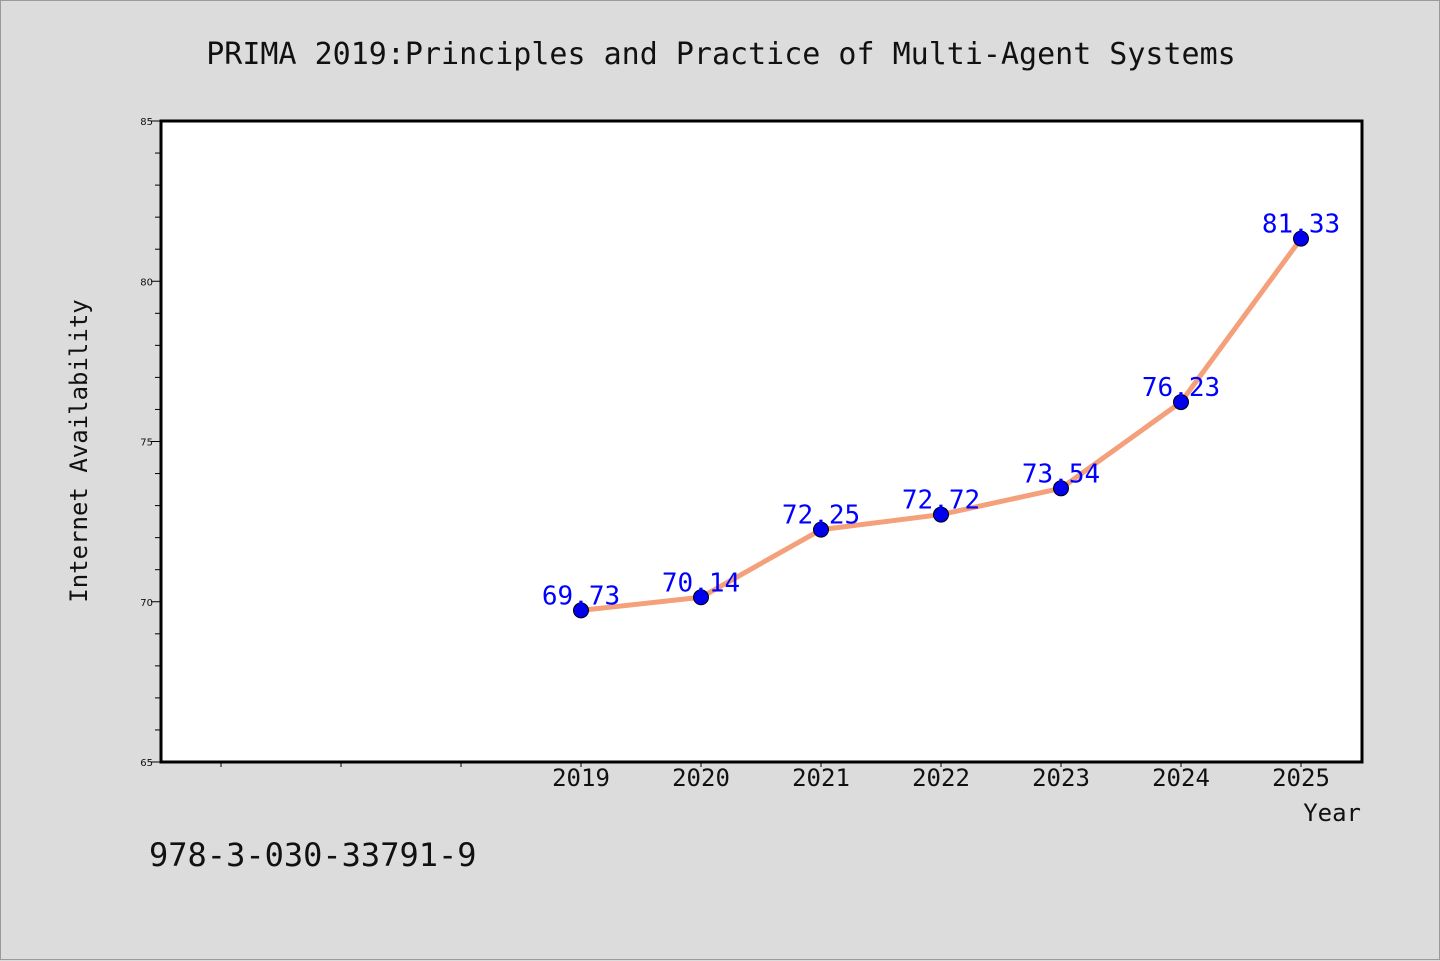 The width and height of the screenshot is (1440, 961). I want to click on x-tick-label: 2022, so click(941, 778).